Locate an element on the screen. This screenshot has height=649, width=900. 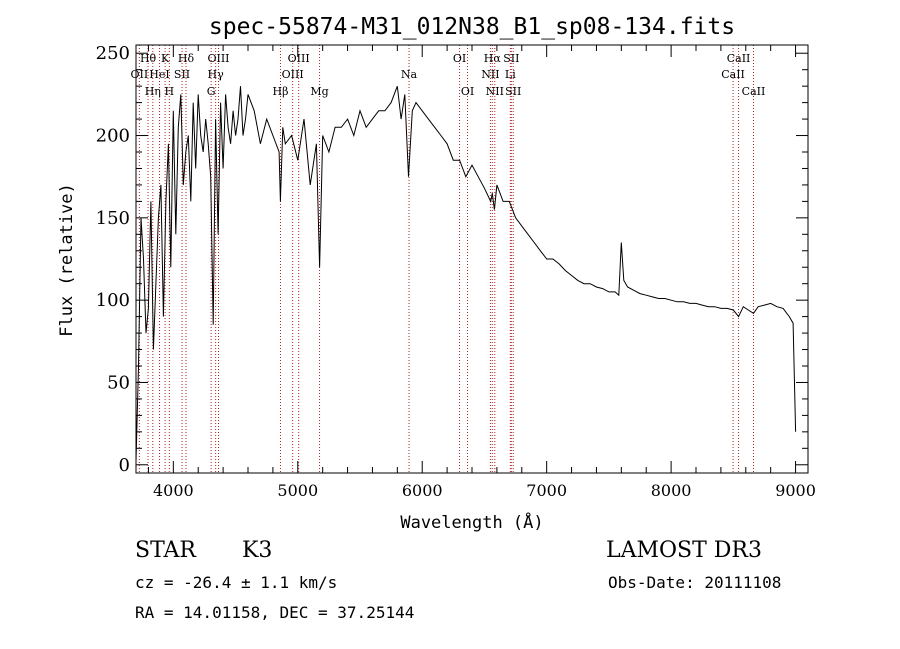
ann-oiii-1: OIII is located at coordinates (218, 58).